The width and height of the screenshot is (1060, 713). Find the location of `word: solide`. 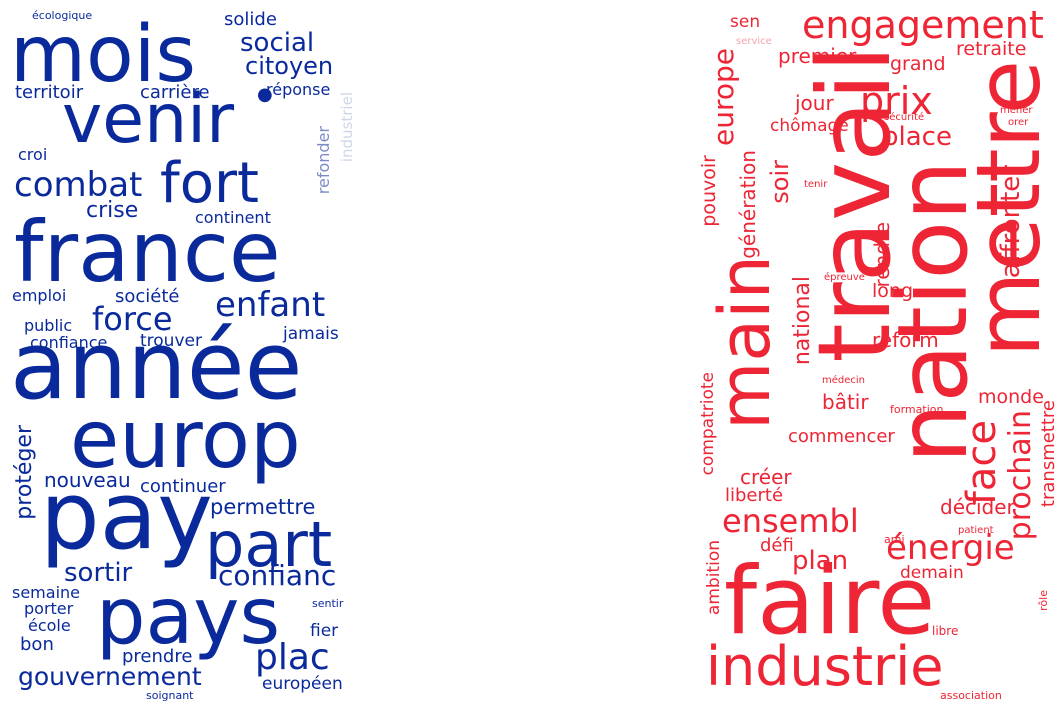

word: solide is located at coordinates (250, 19).